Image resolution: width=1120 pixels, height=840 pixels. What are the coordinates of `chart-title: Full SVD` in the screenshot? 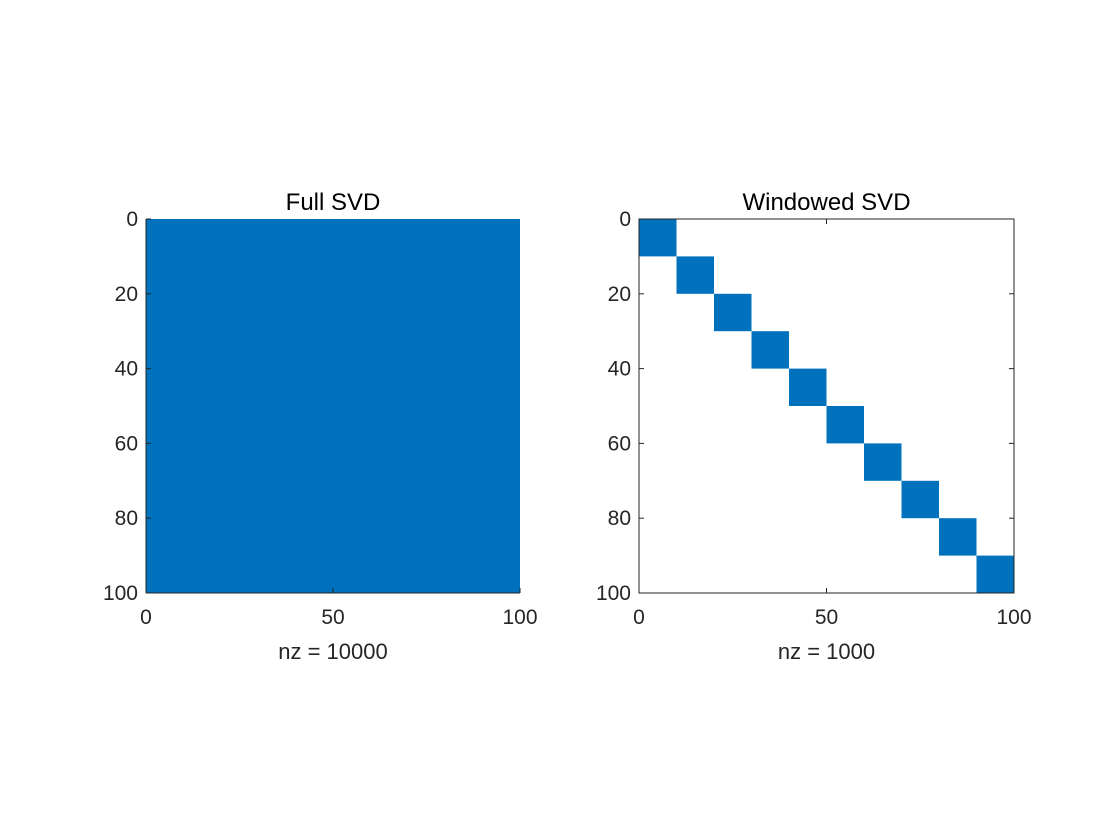 It's located at (333, 202).